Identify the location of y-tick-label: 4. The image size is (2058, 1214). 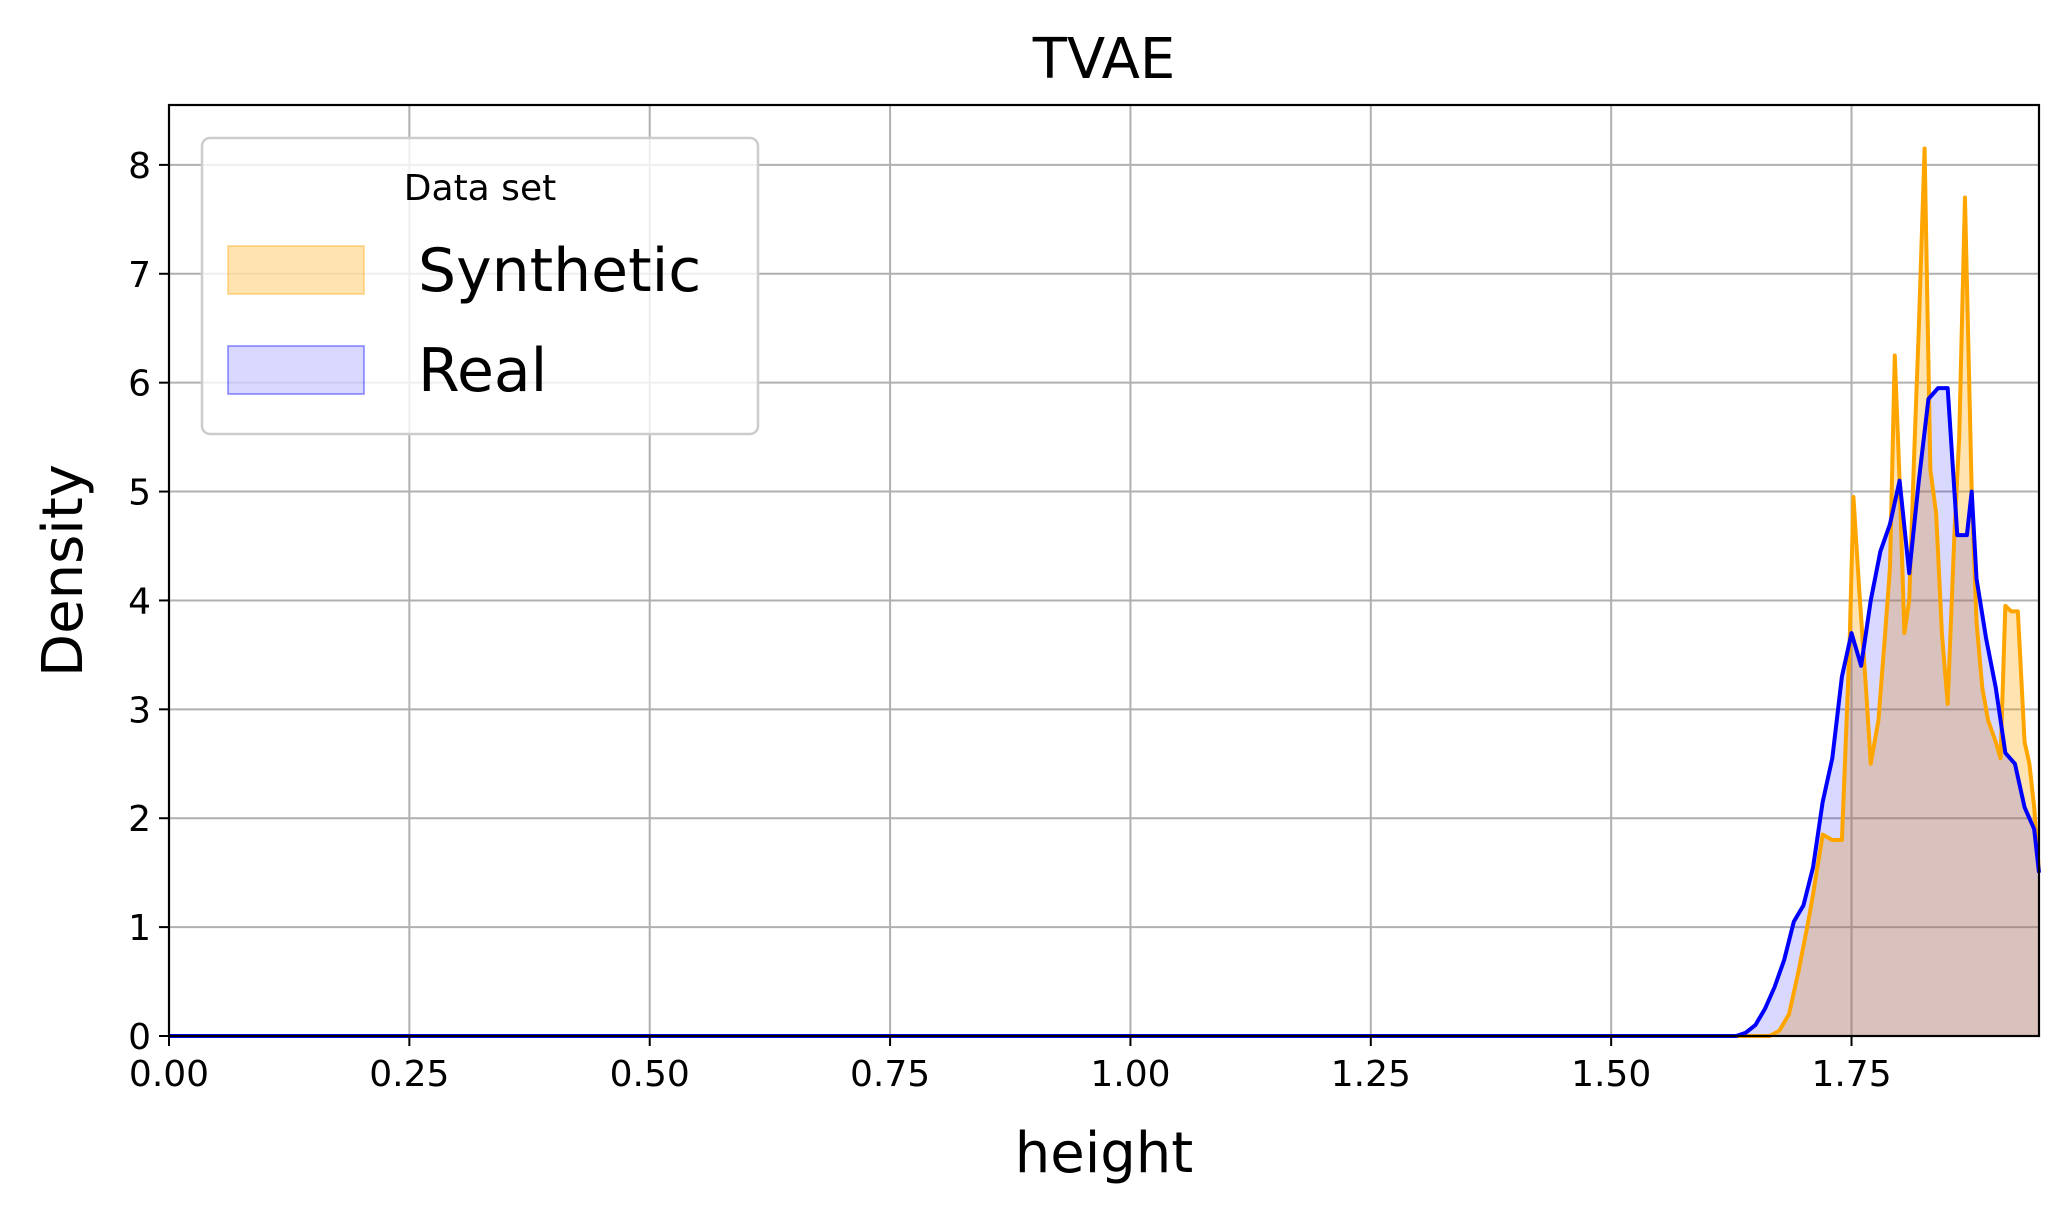
(139, 601).